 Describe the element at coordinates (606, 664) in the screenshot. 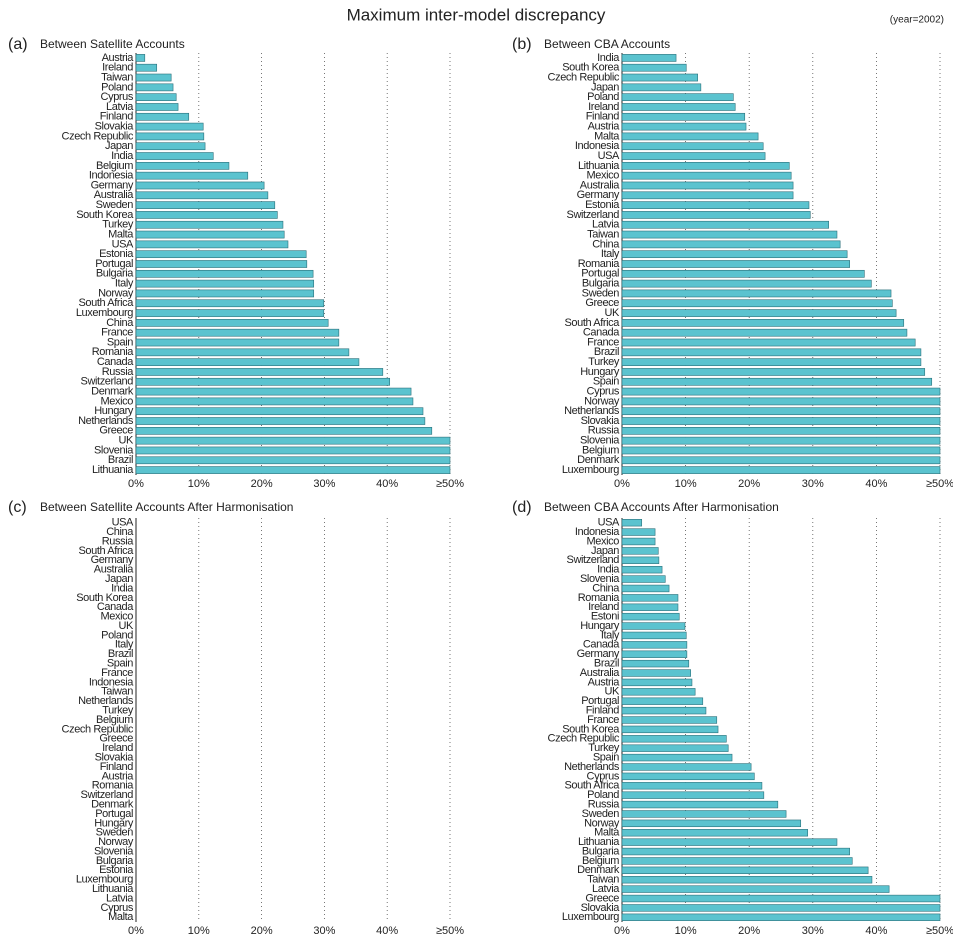

I see `y-tick-label: Brazil` at that location.